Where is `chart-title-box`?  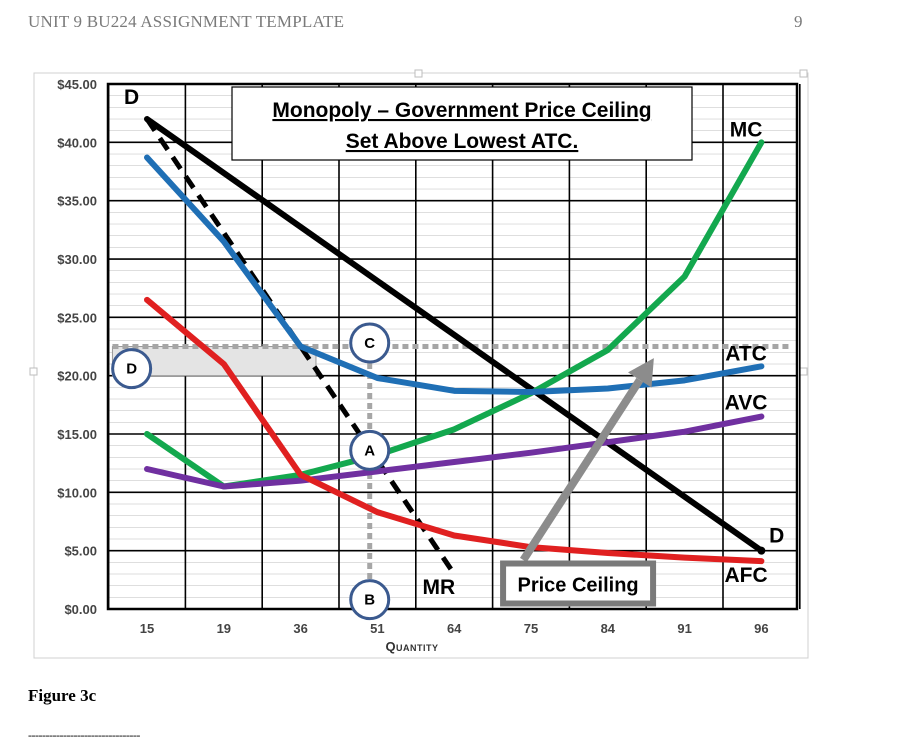 chart-title-box is located at coordinates (462, 123).